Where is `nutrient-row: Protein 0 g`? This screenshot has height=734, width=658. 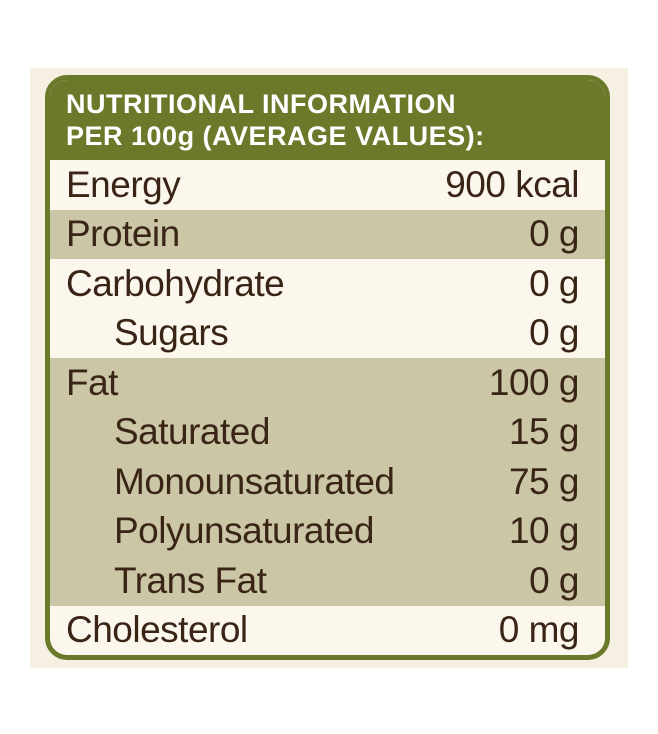
nutrient-row: Protein 0 g is located at coordinates (327, 235).